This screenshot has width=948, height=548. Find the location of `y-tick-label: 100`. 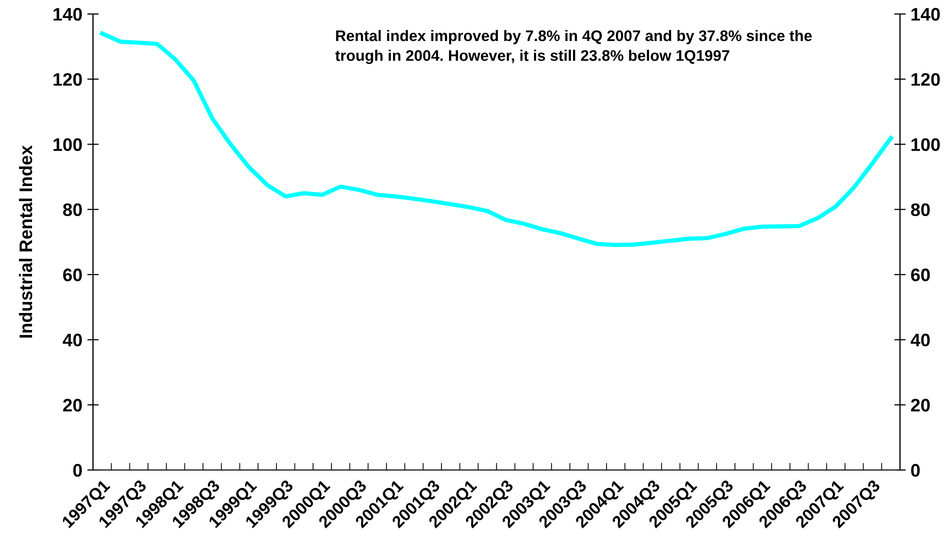

y-tick-label: 100 is located at coordinates (68, 145).